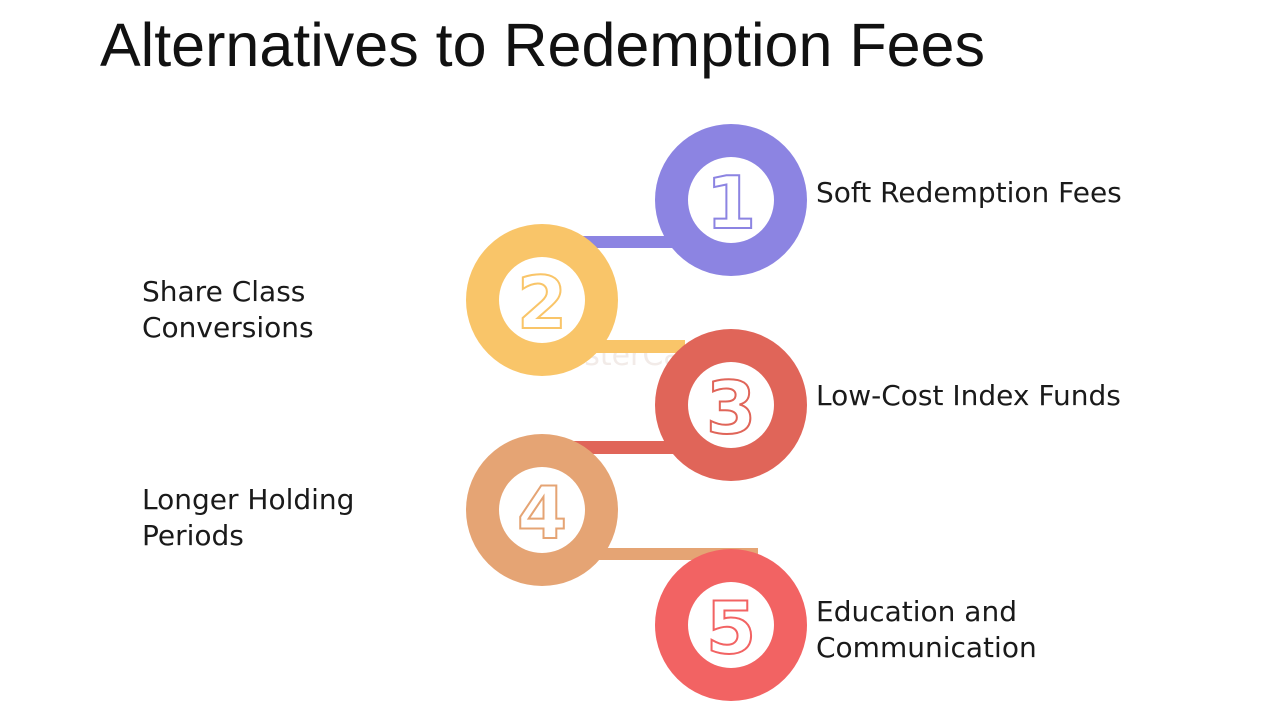 The height and width of the screenshot is (720, 1280). Describe the element at coordinates (731, 408) in the screenshot. I see `step-3-number: 3` at that location.